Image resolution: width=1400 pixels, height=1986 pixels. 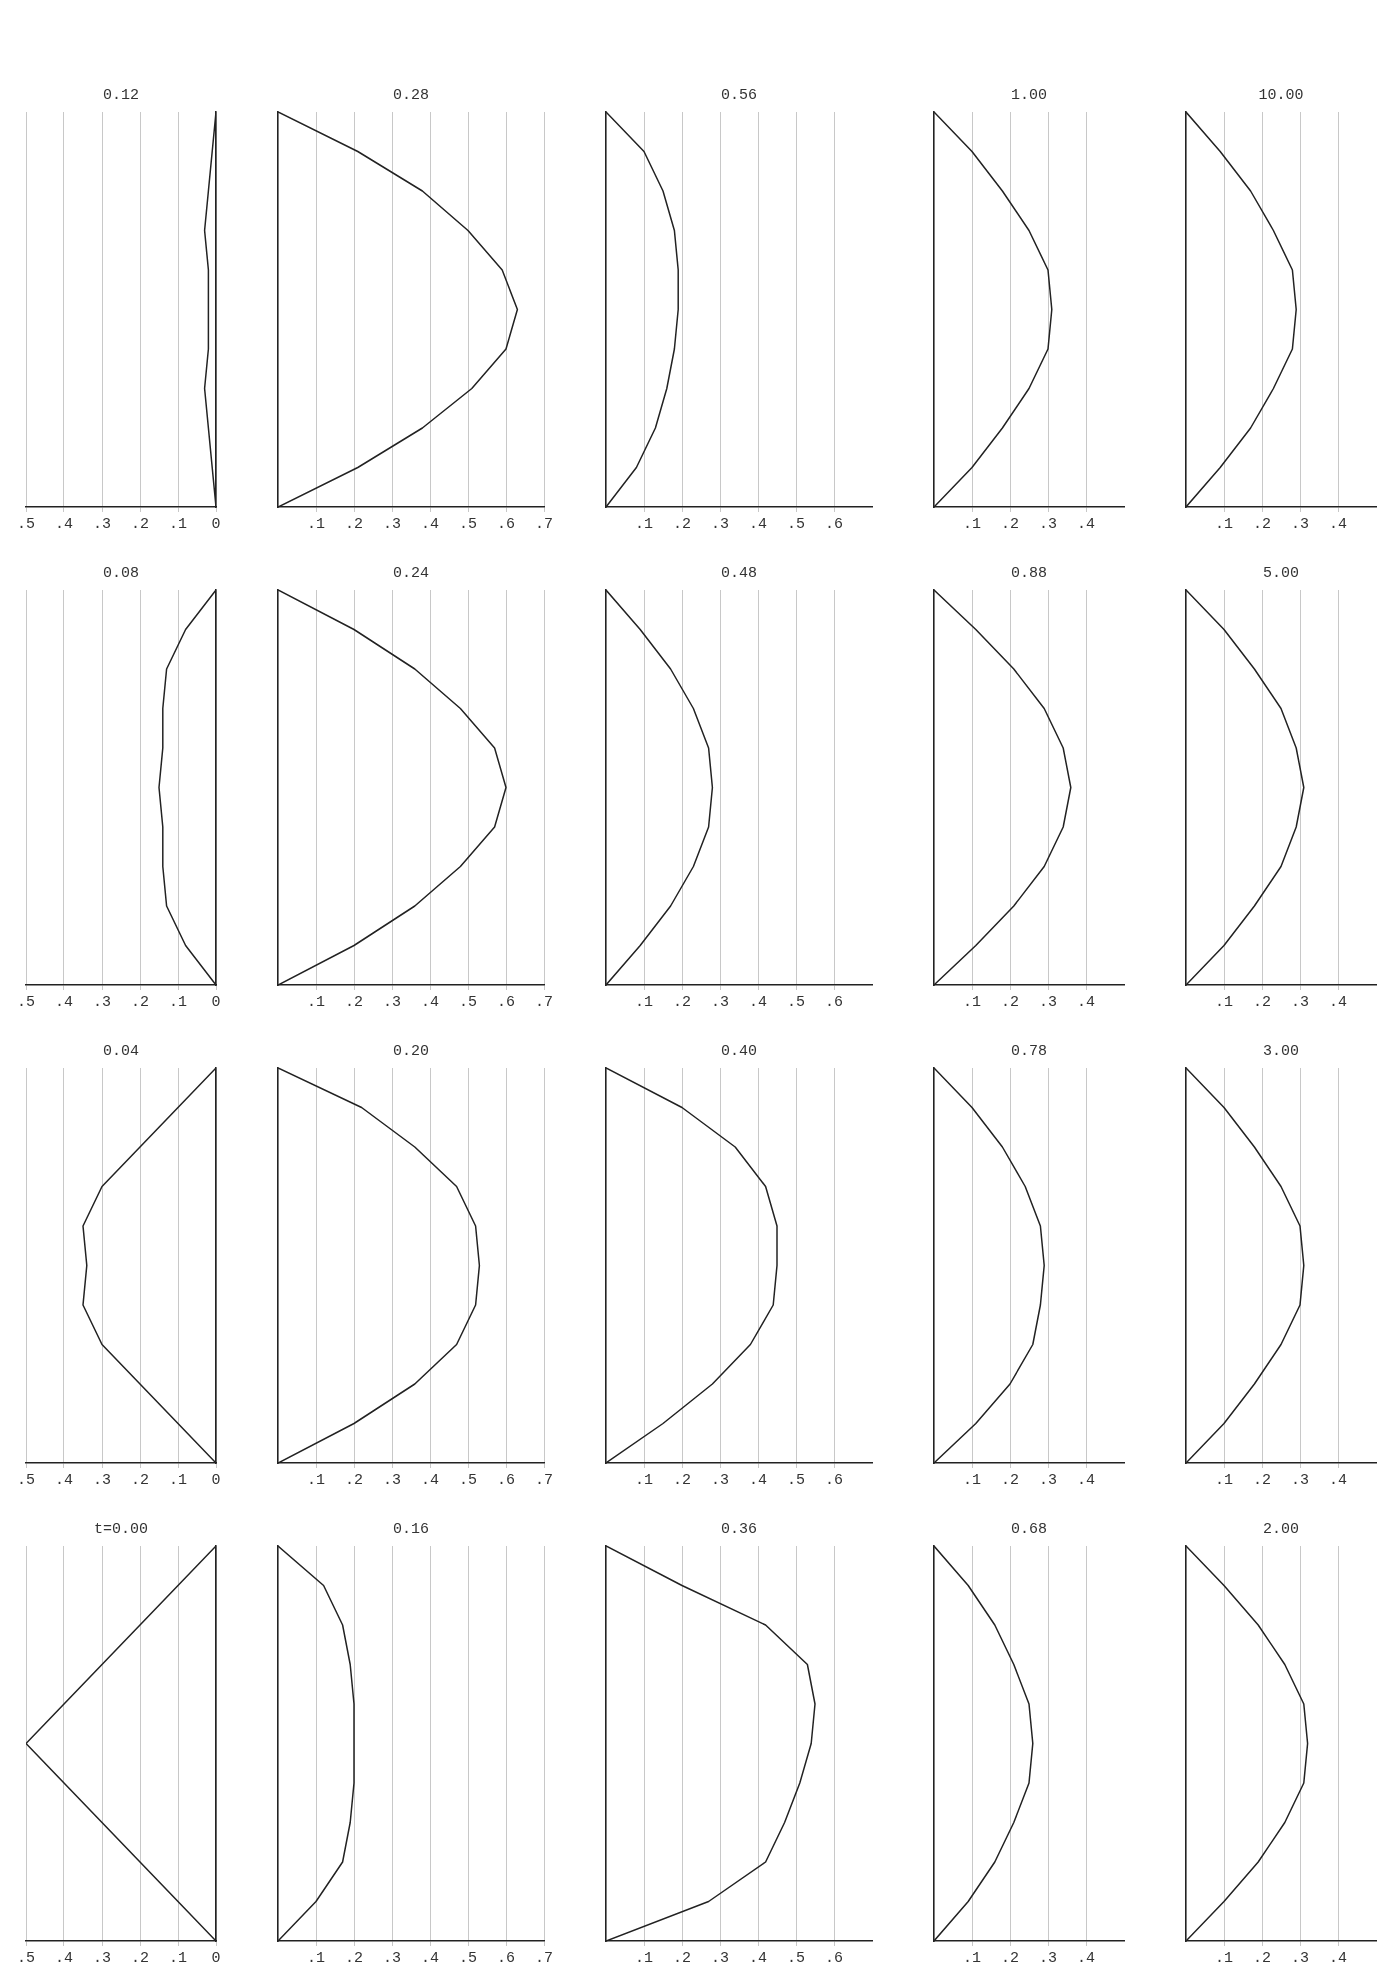 I want to click on chart-title: 0.24, so click(x=411, y=573).